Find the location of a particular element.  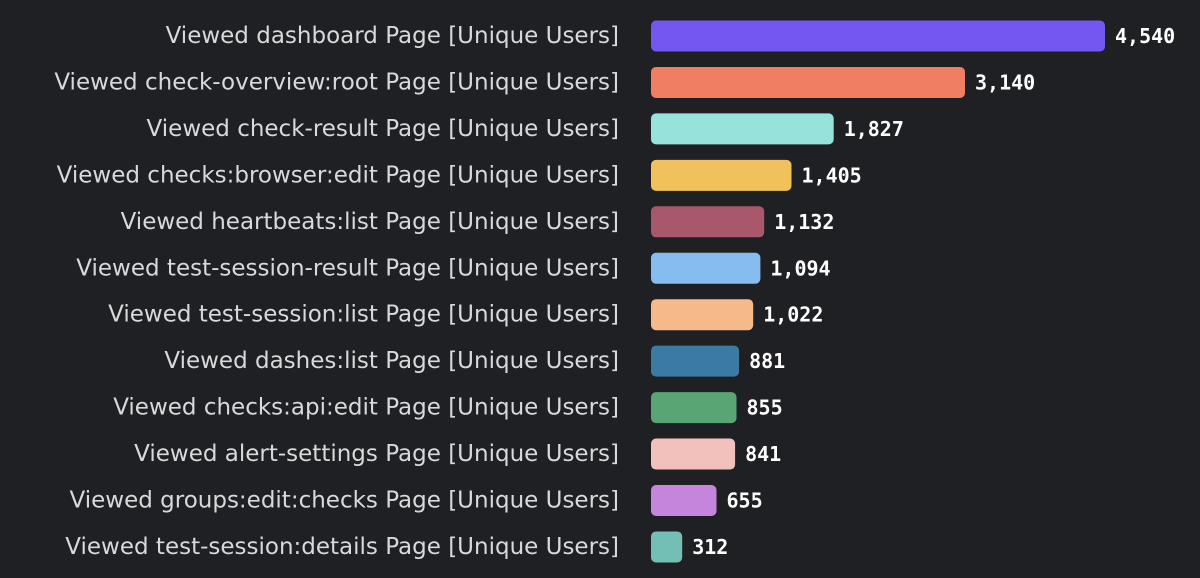

value-label: 1,022 is located at coordinates (793, 315).